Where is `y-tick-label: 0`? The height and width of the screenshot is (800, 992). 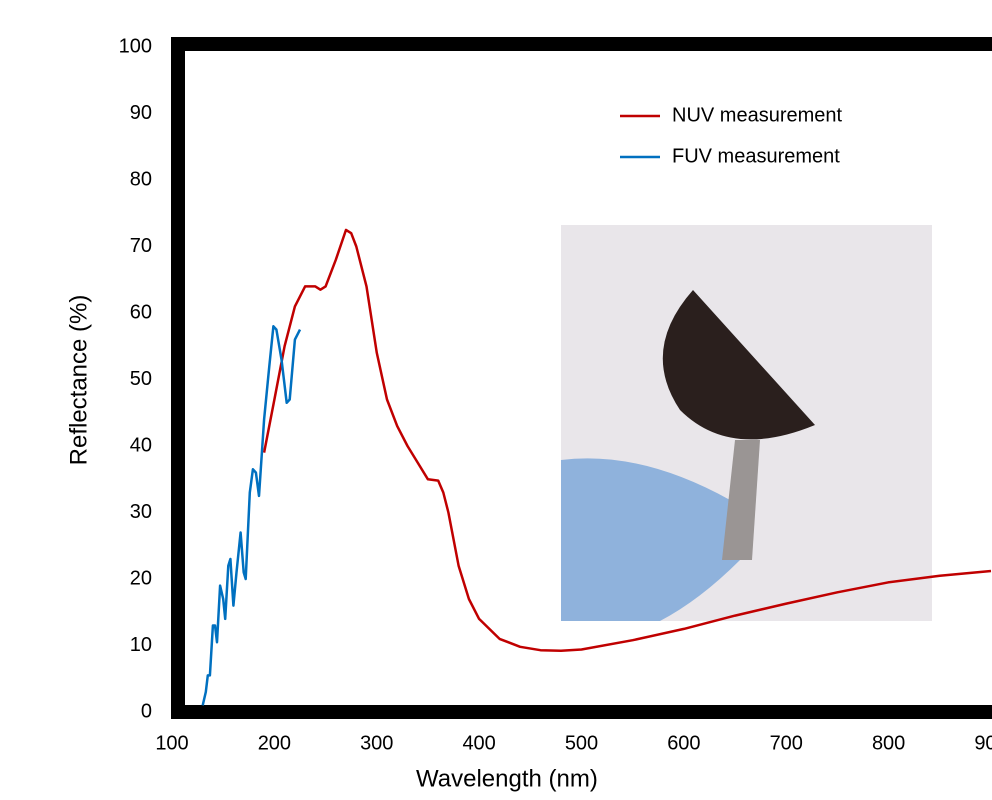 y-tick-label: 0 is located at coordinates (146, 711).